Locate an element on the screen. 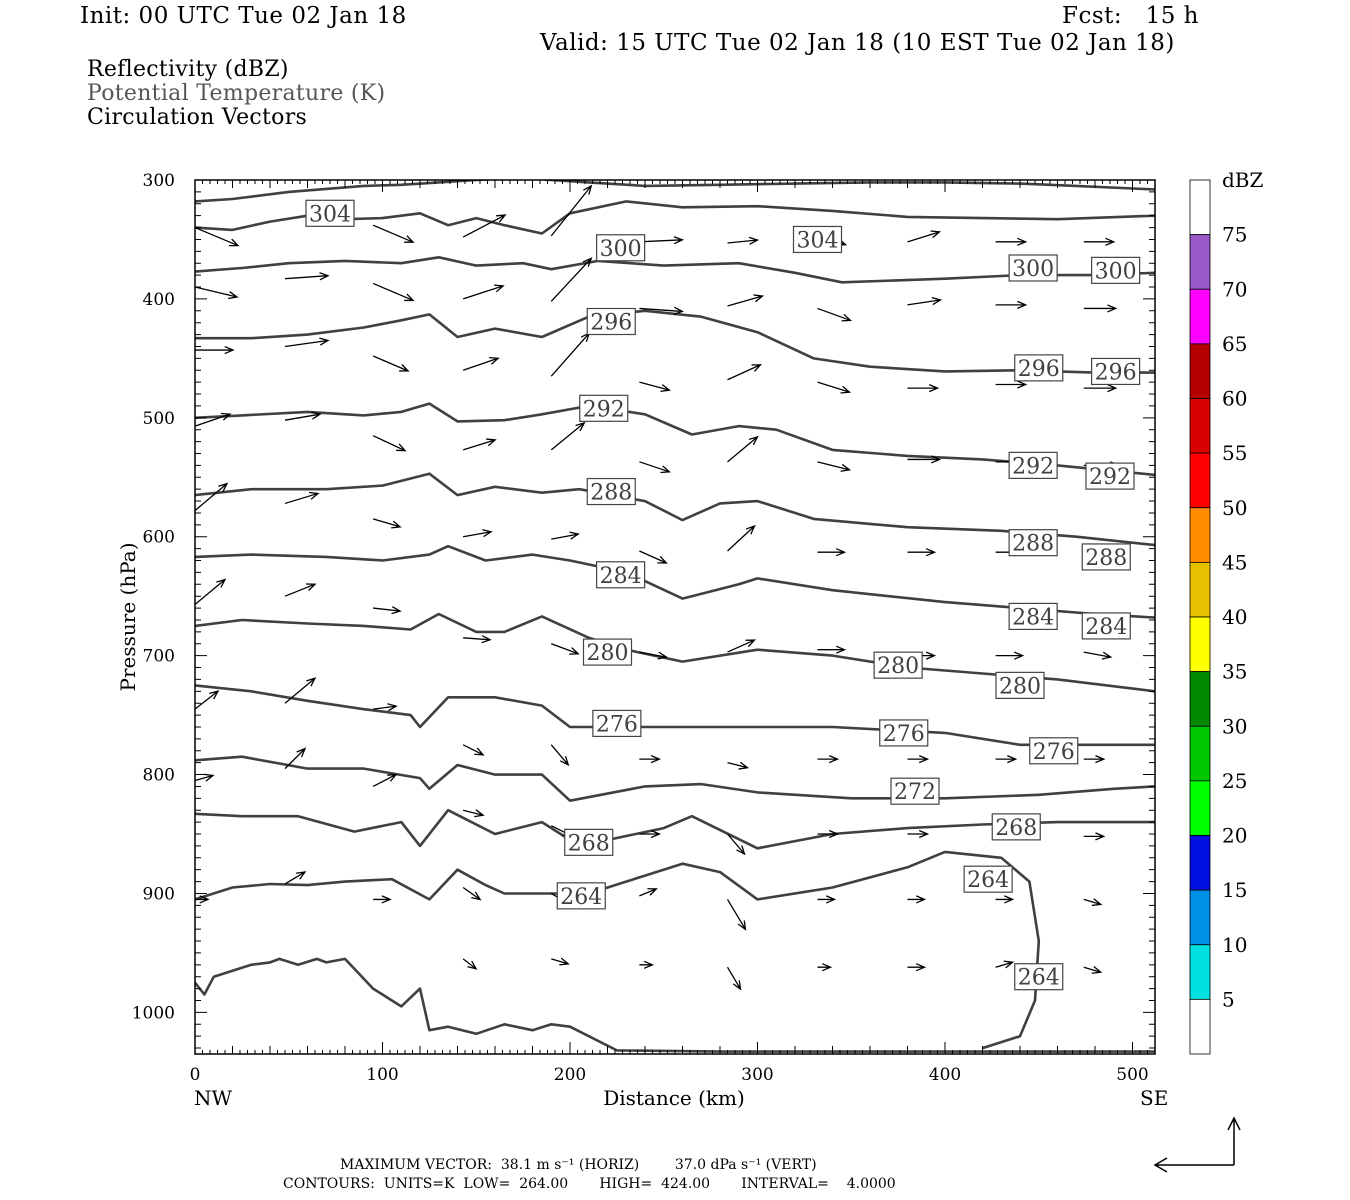 The width and height of the screenshot is (1350, 1200). y-tick-label-800: 800 is located at coordinates (159, 776).